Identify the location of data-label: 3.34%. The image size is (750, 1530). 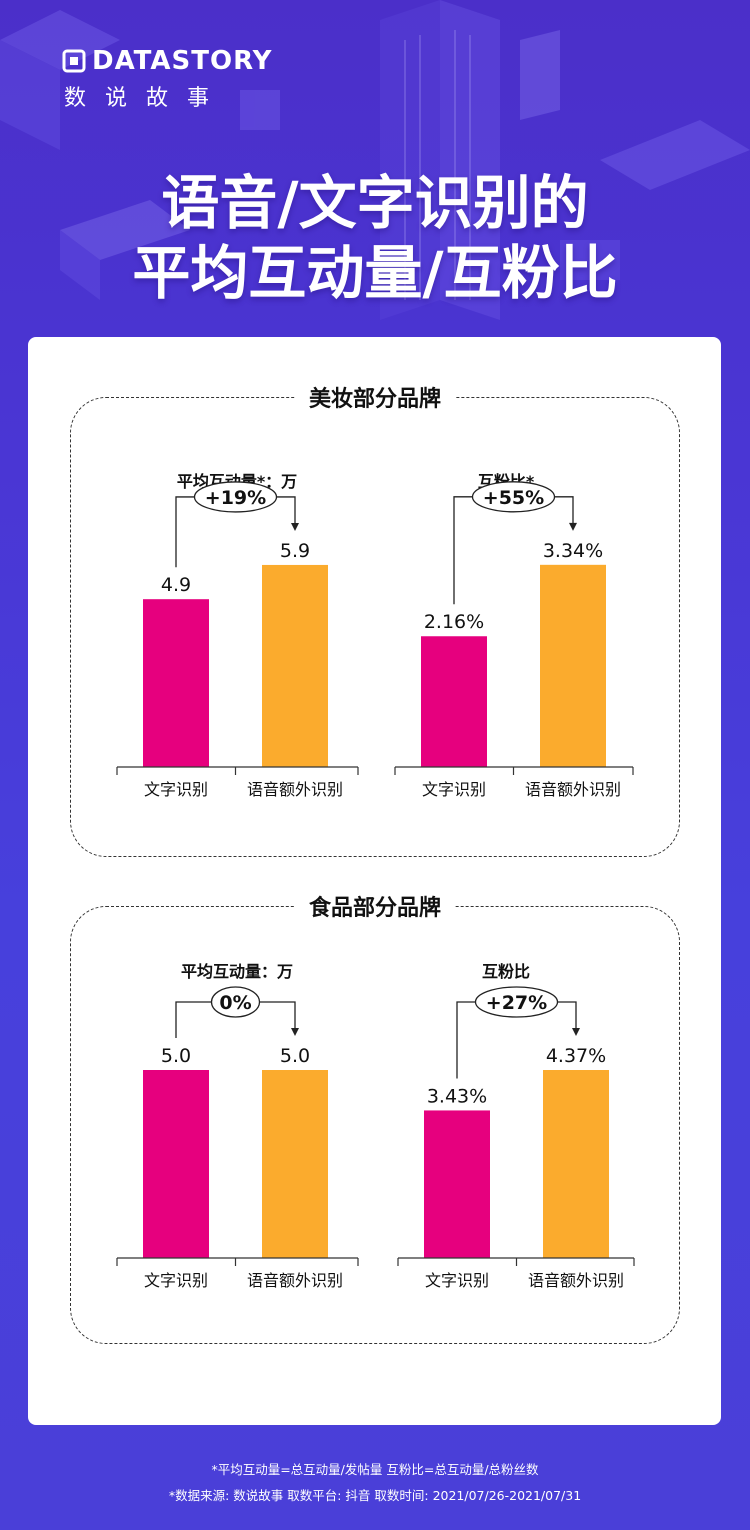
(573, 551).